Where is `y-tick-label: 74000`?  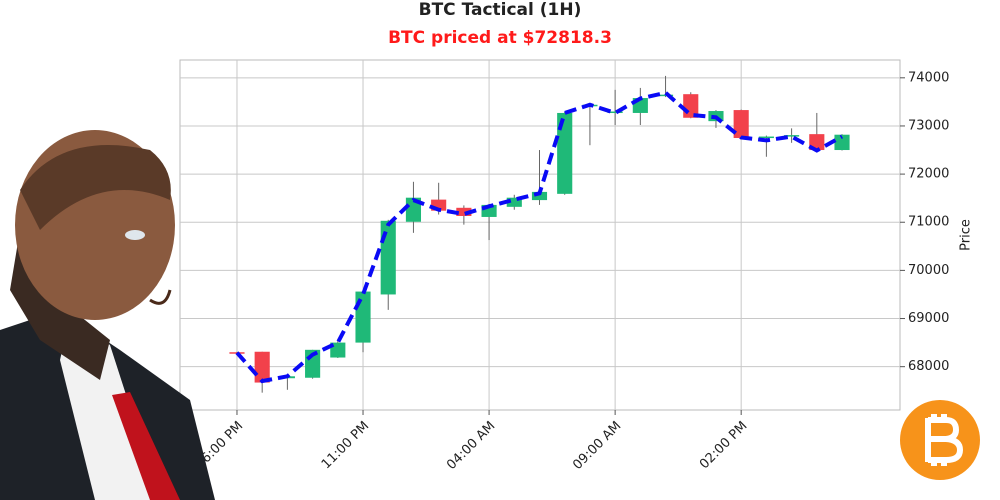 y-tick-label: 74000 is located at coordinates (928, 77).